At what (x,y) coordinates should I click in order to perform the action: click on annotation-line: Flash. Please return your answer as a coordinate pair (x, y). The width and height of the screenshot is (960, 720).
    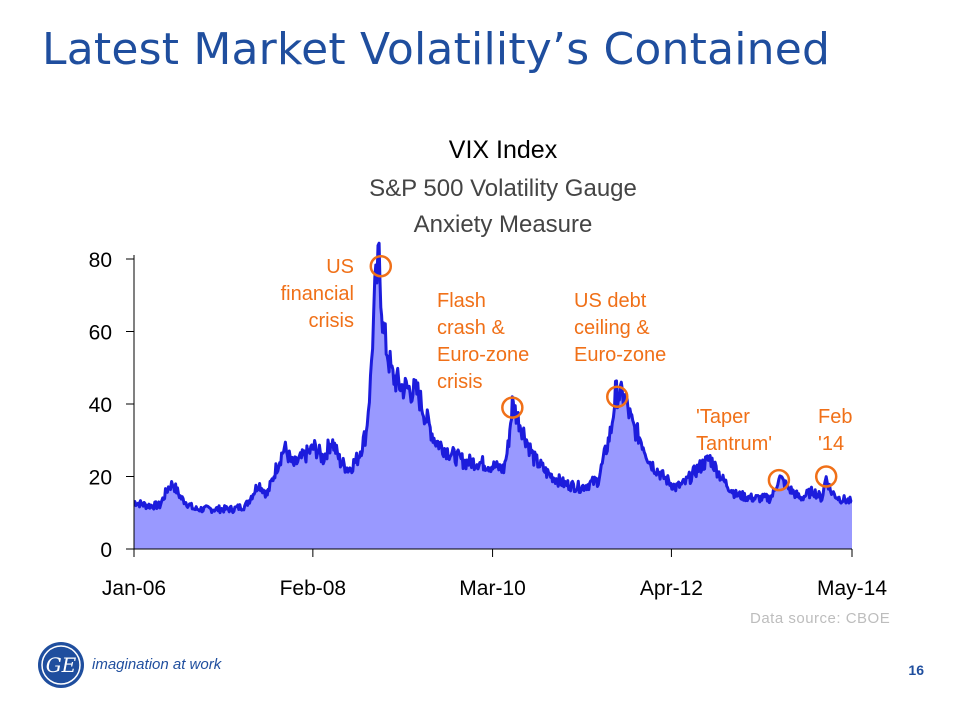
    Looking at the image, I should click on (461, 301).